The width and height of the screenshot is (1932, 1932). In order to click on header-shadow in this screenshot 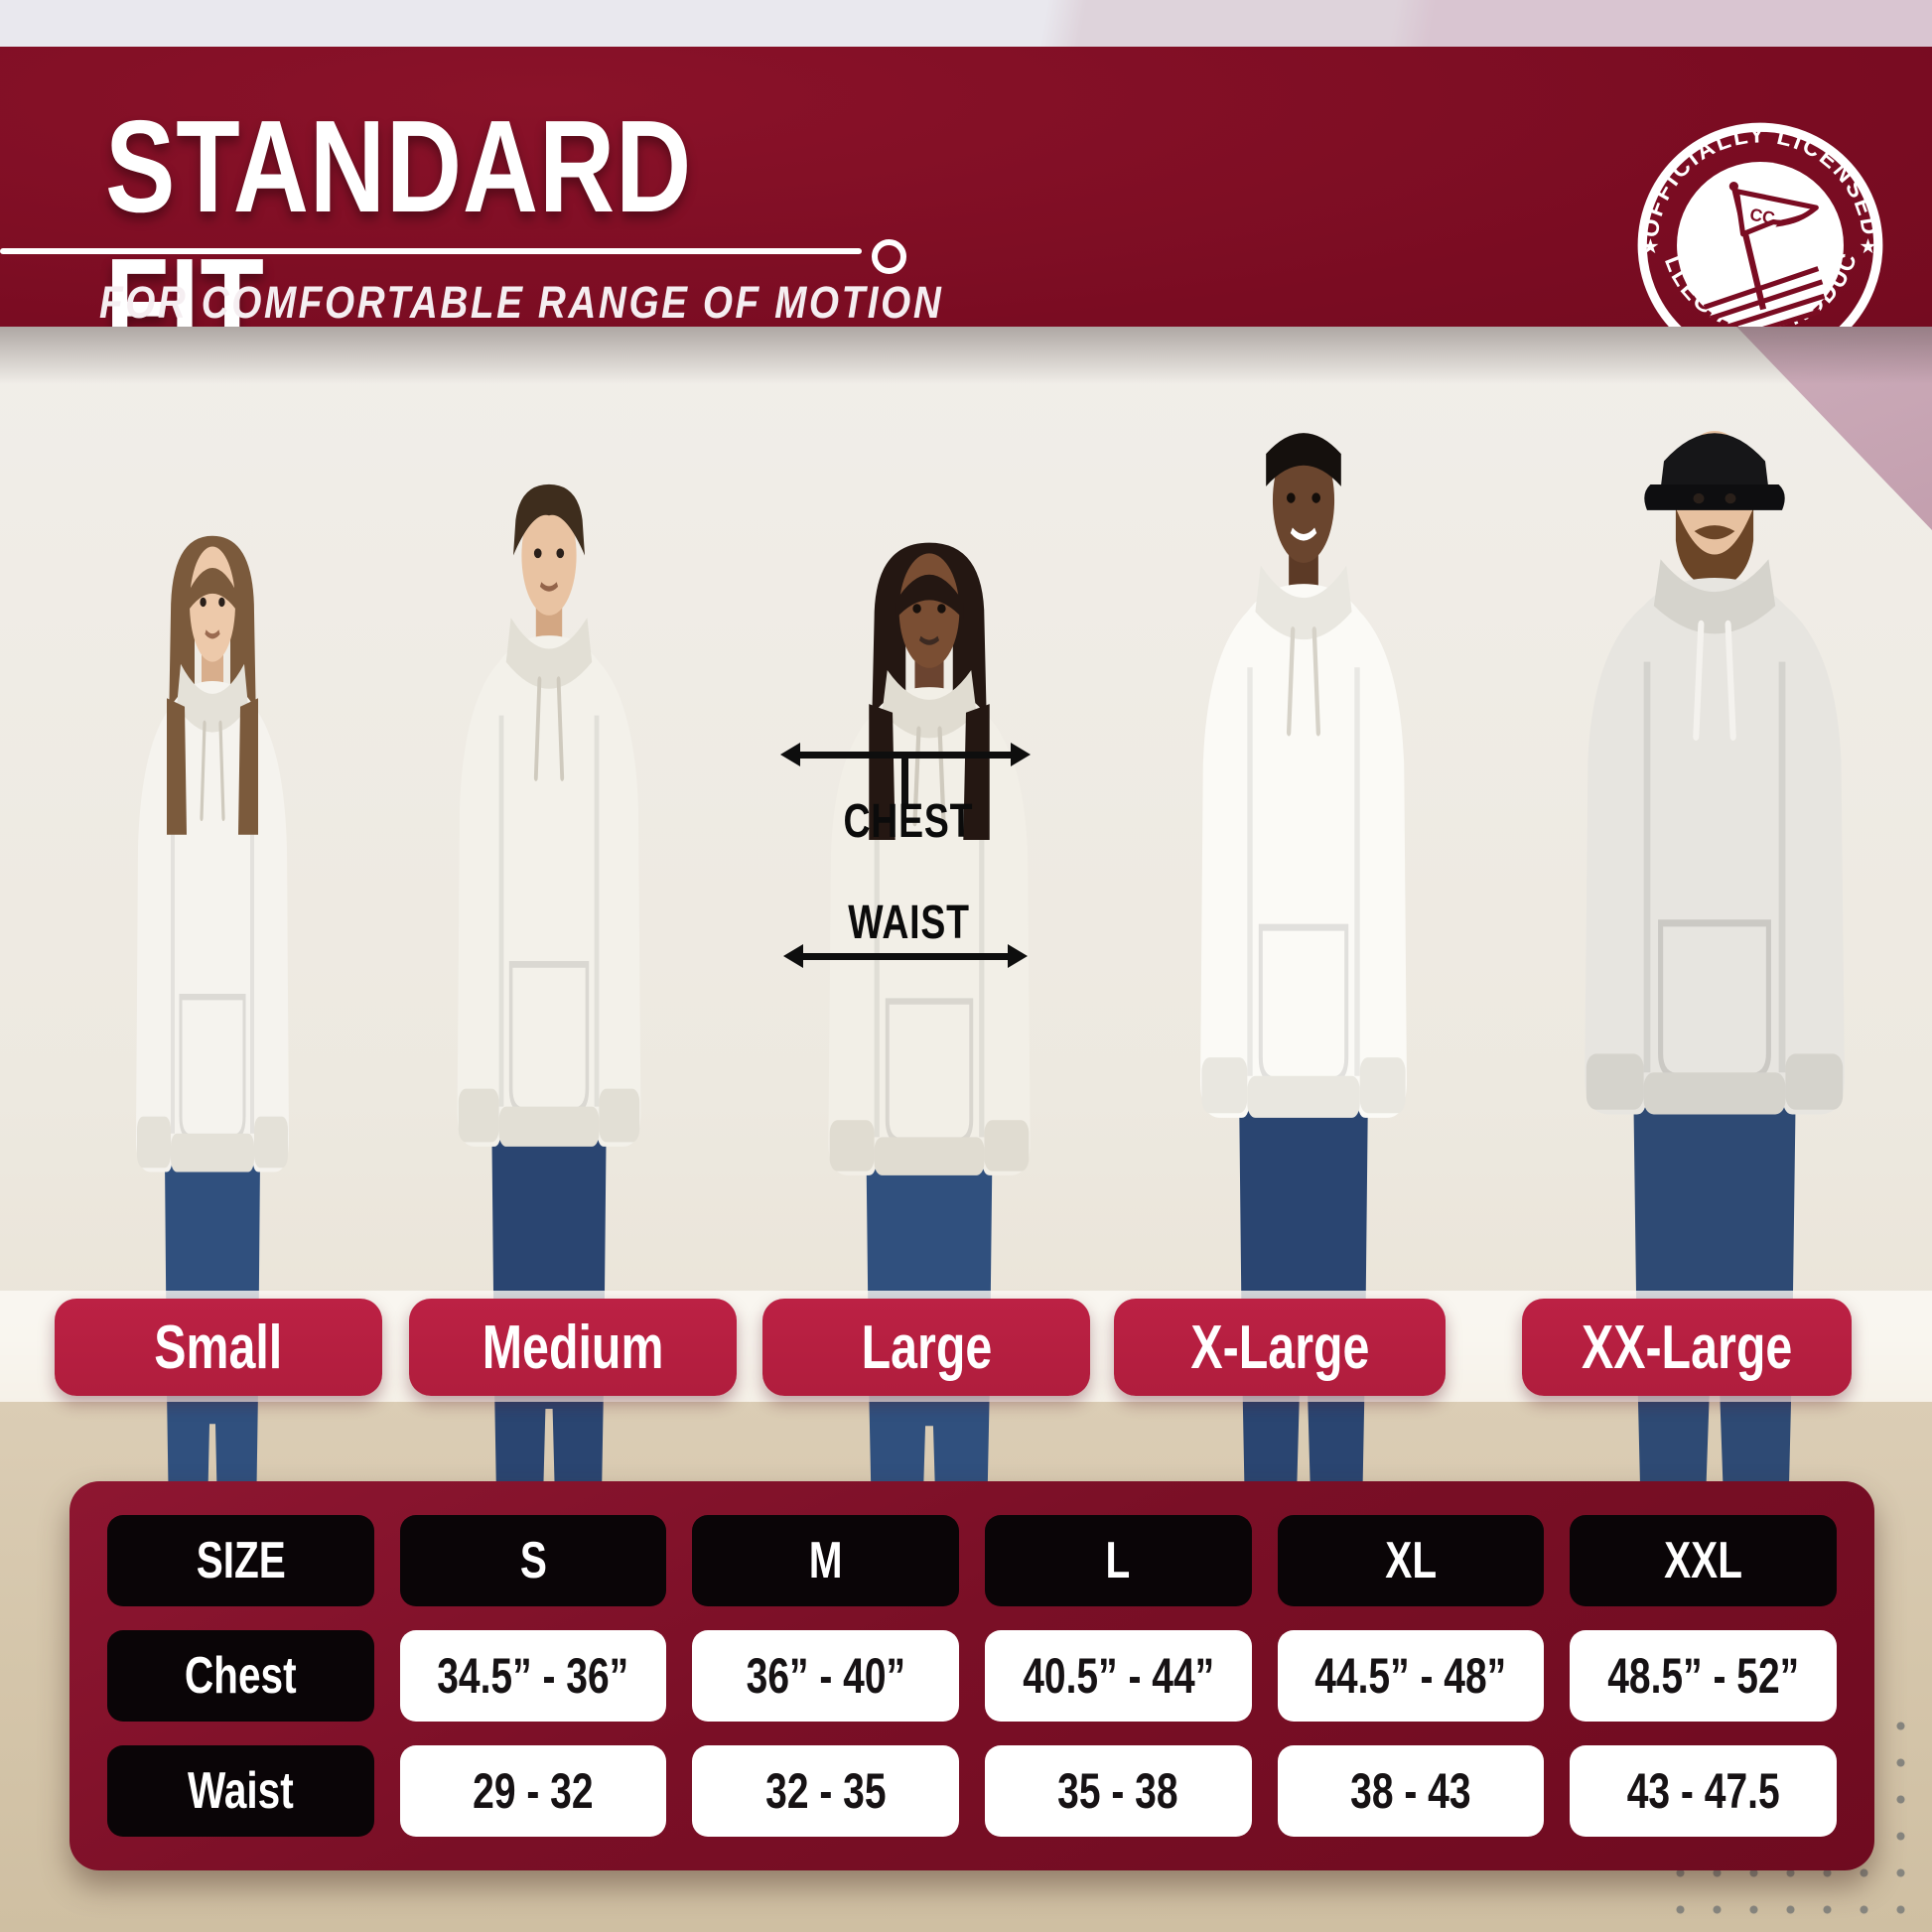, I will do `click(966, 355)`.